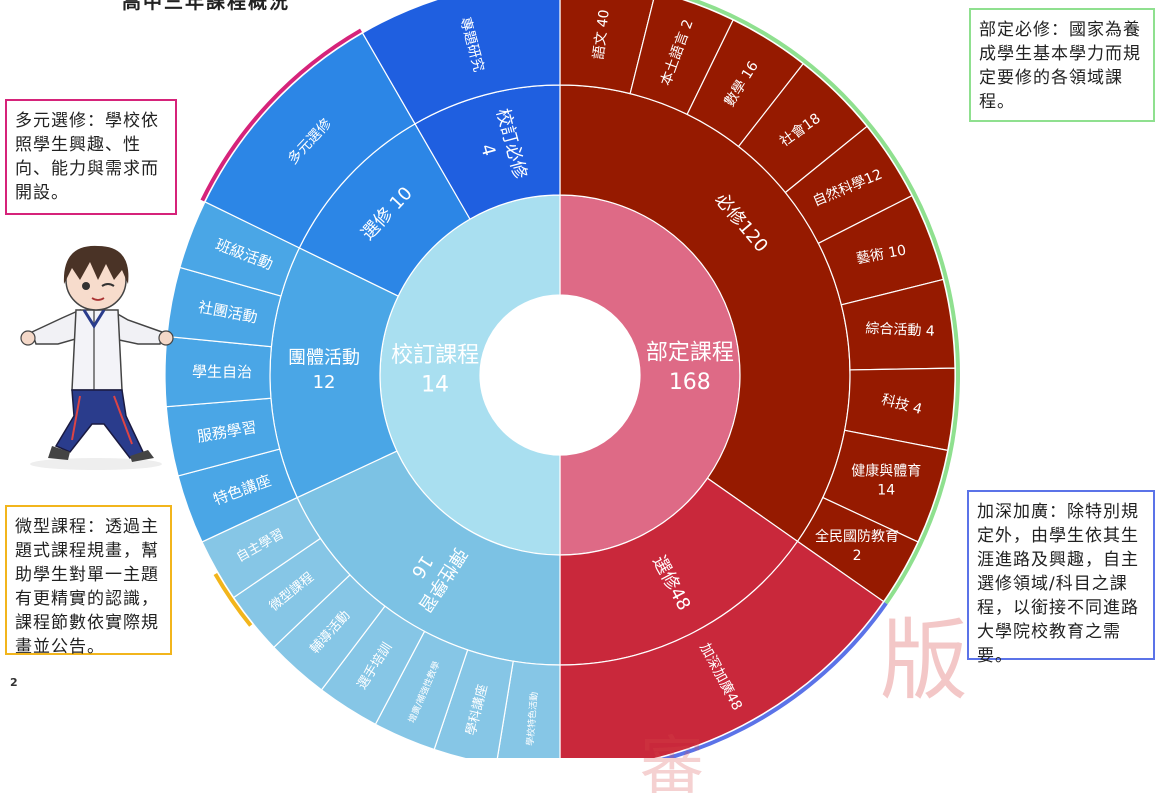 This screenshot has width=1155, height=807. I want to click on accent-arc-micro, so click(233, 599).